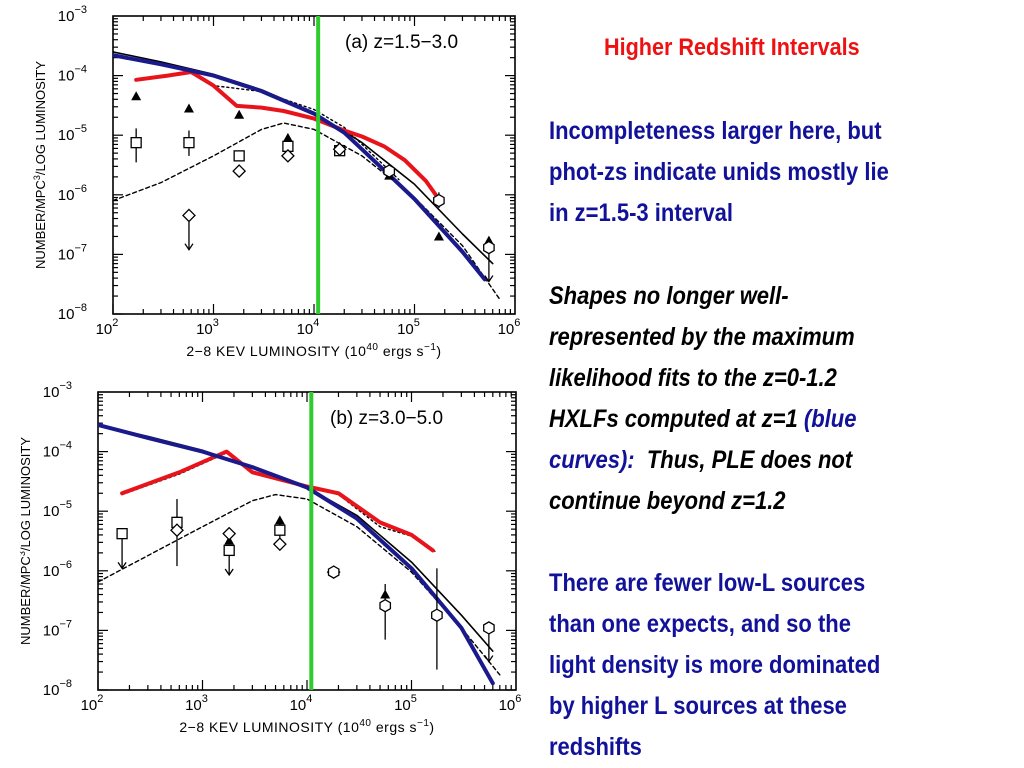 The width and height of the screenshot is (1024, 768). What do you see at coordinates (26, 541) in the screenshot?
I see `y-axis-label: NUMBER/MPC3/LOG LUMINOSITY` at bounding box center [26, 541].